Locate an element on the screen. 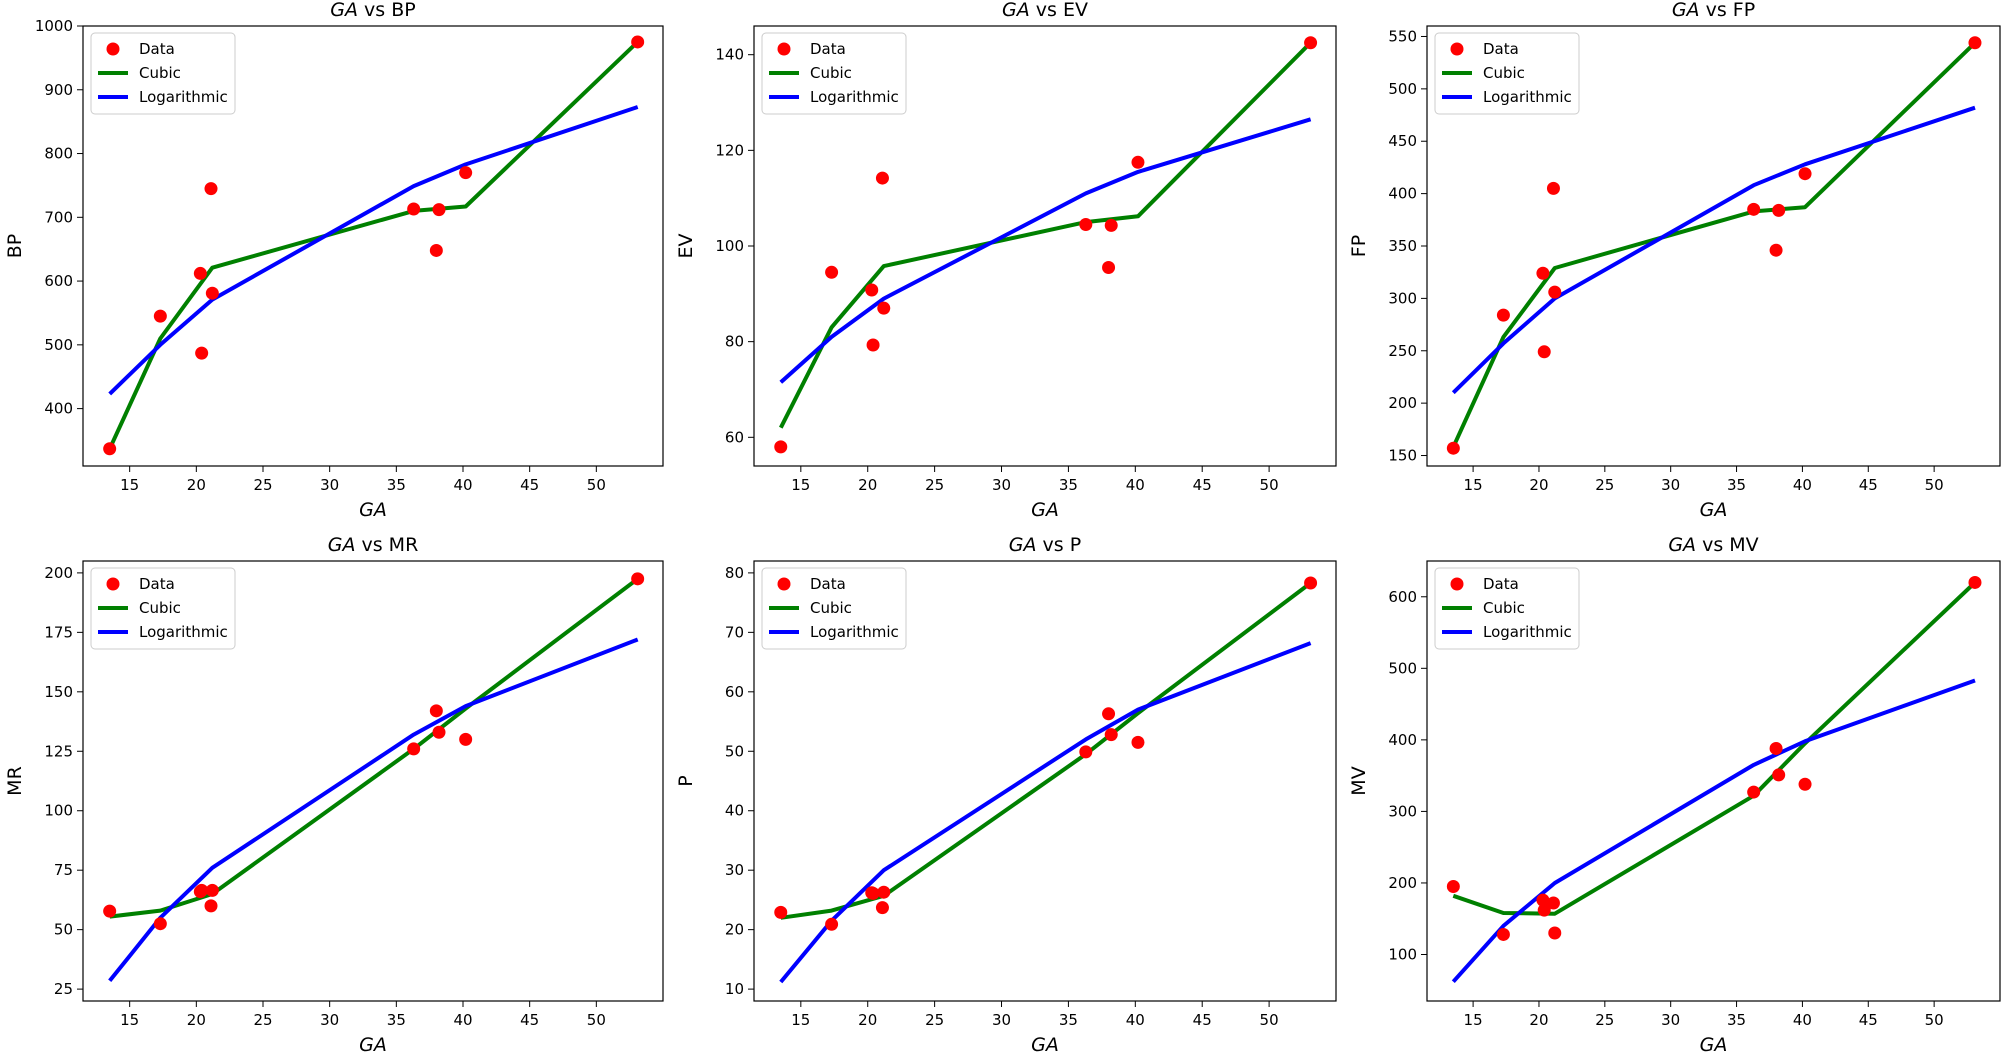 The height and width of the screenshot is (1052, 2007). y-axis-label: EV is located at coordinates (686, 245).